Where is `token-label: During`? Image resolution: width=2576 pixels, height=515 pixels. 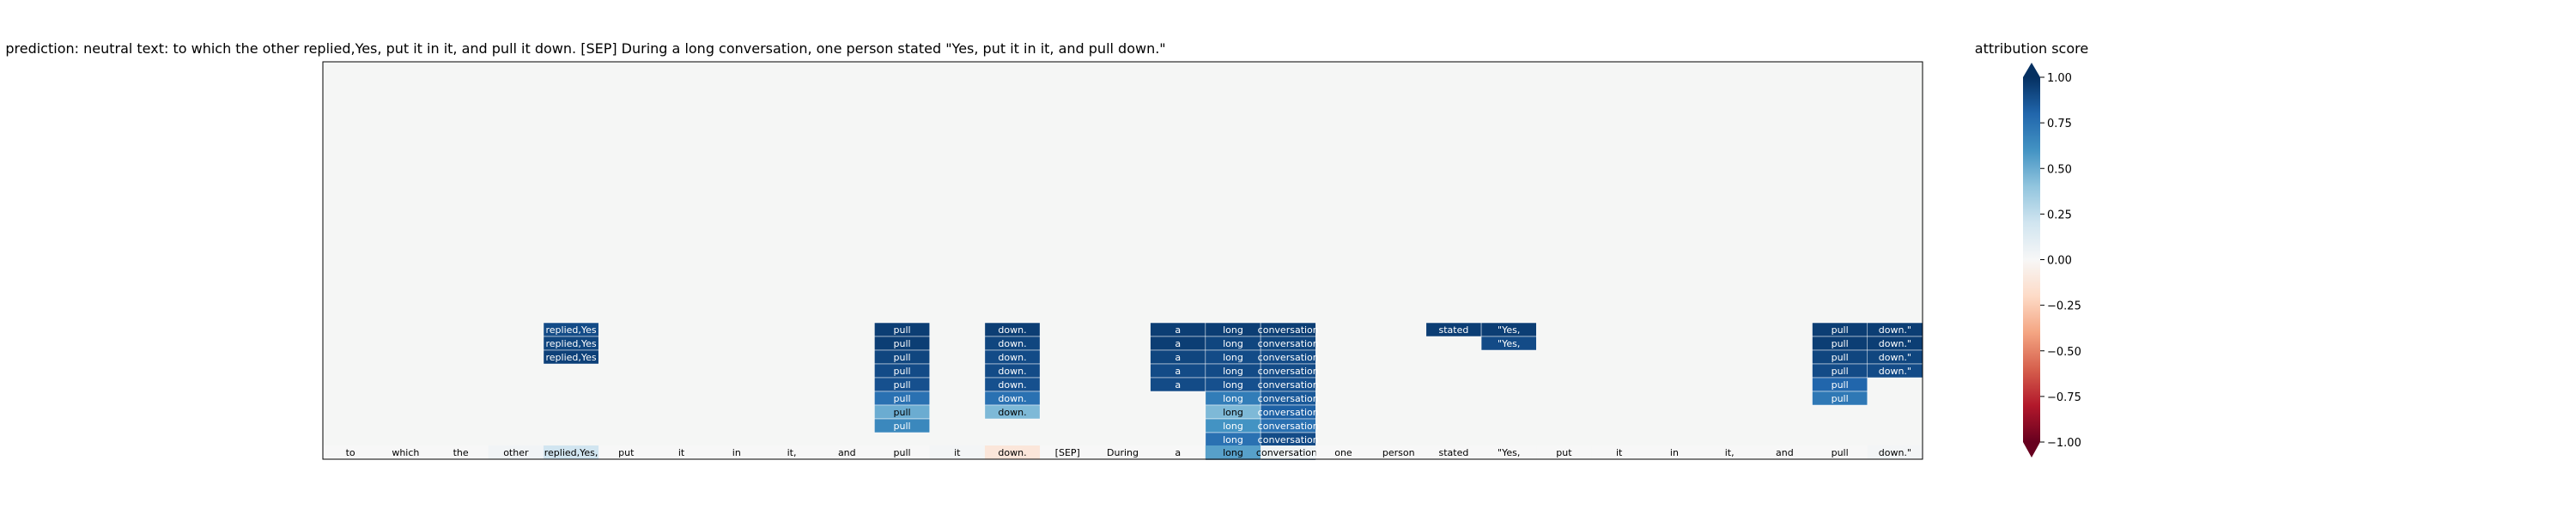 token-label: During is located at coordinates (1123, 452).